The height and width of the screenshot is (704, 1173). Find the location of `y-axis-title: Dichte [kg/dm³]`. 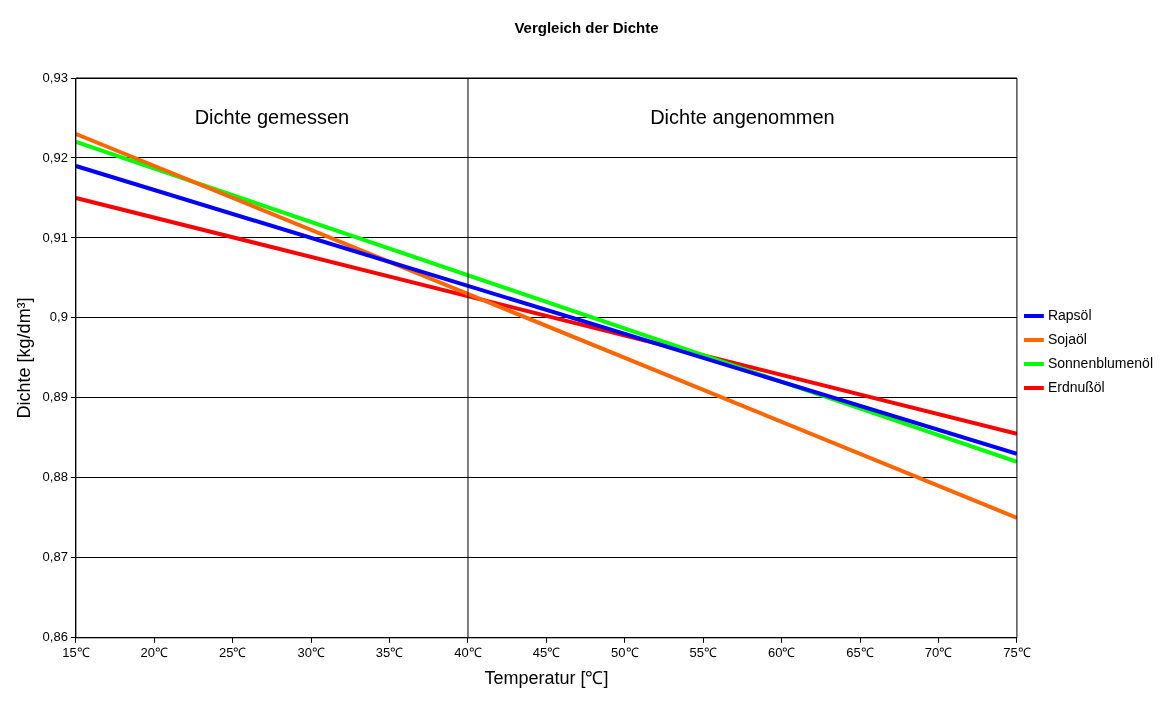

y-axis-title: Dichte [kg/dm³] is located at coordinates (23, 358).